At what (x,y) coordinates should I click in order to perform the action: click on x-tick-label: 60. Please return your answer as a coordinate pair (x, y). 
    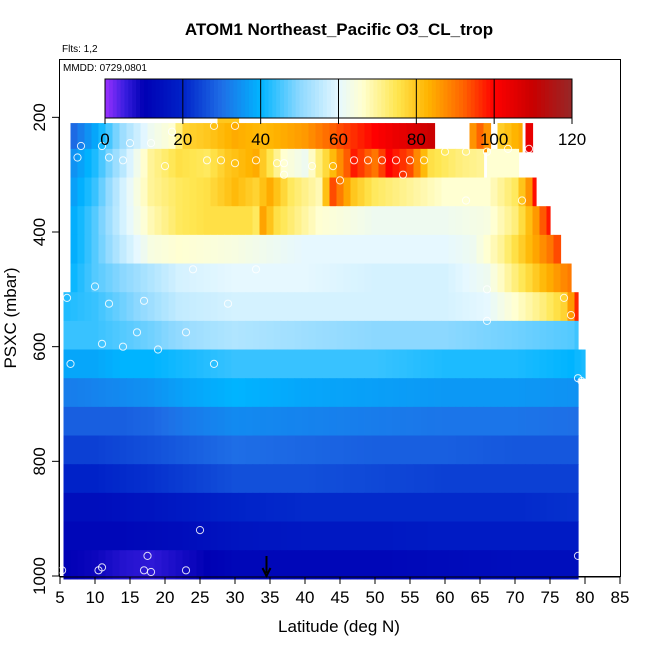
    Looking at the image, I should click on (445, 597).